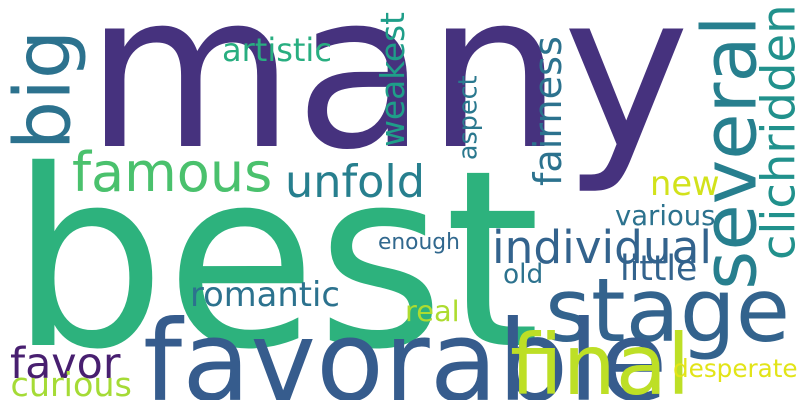  Describe the element at coordinates (468, 117) in the screenshot. I see `word-aspect: aspect` at that location.